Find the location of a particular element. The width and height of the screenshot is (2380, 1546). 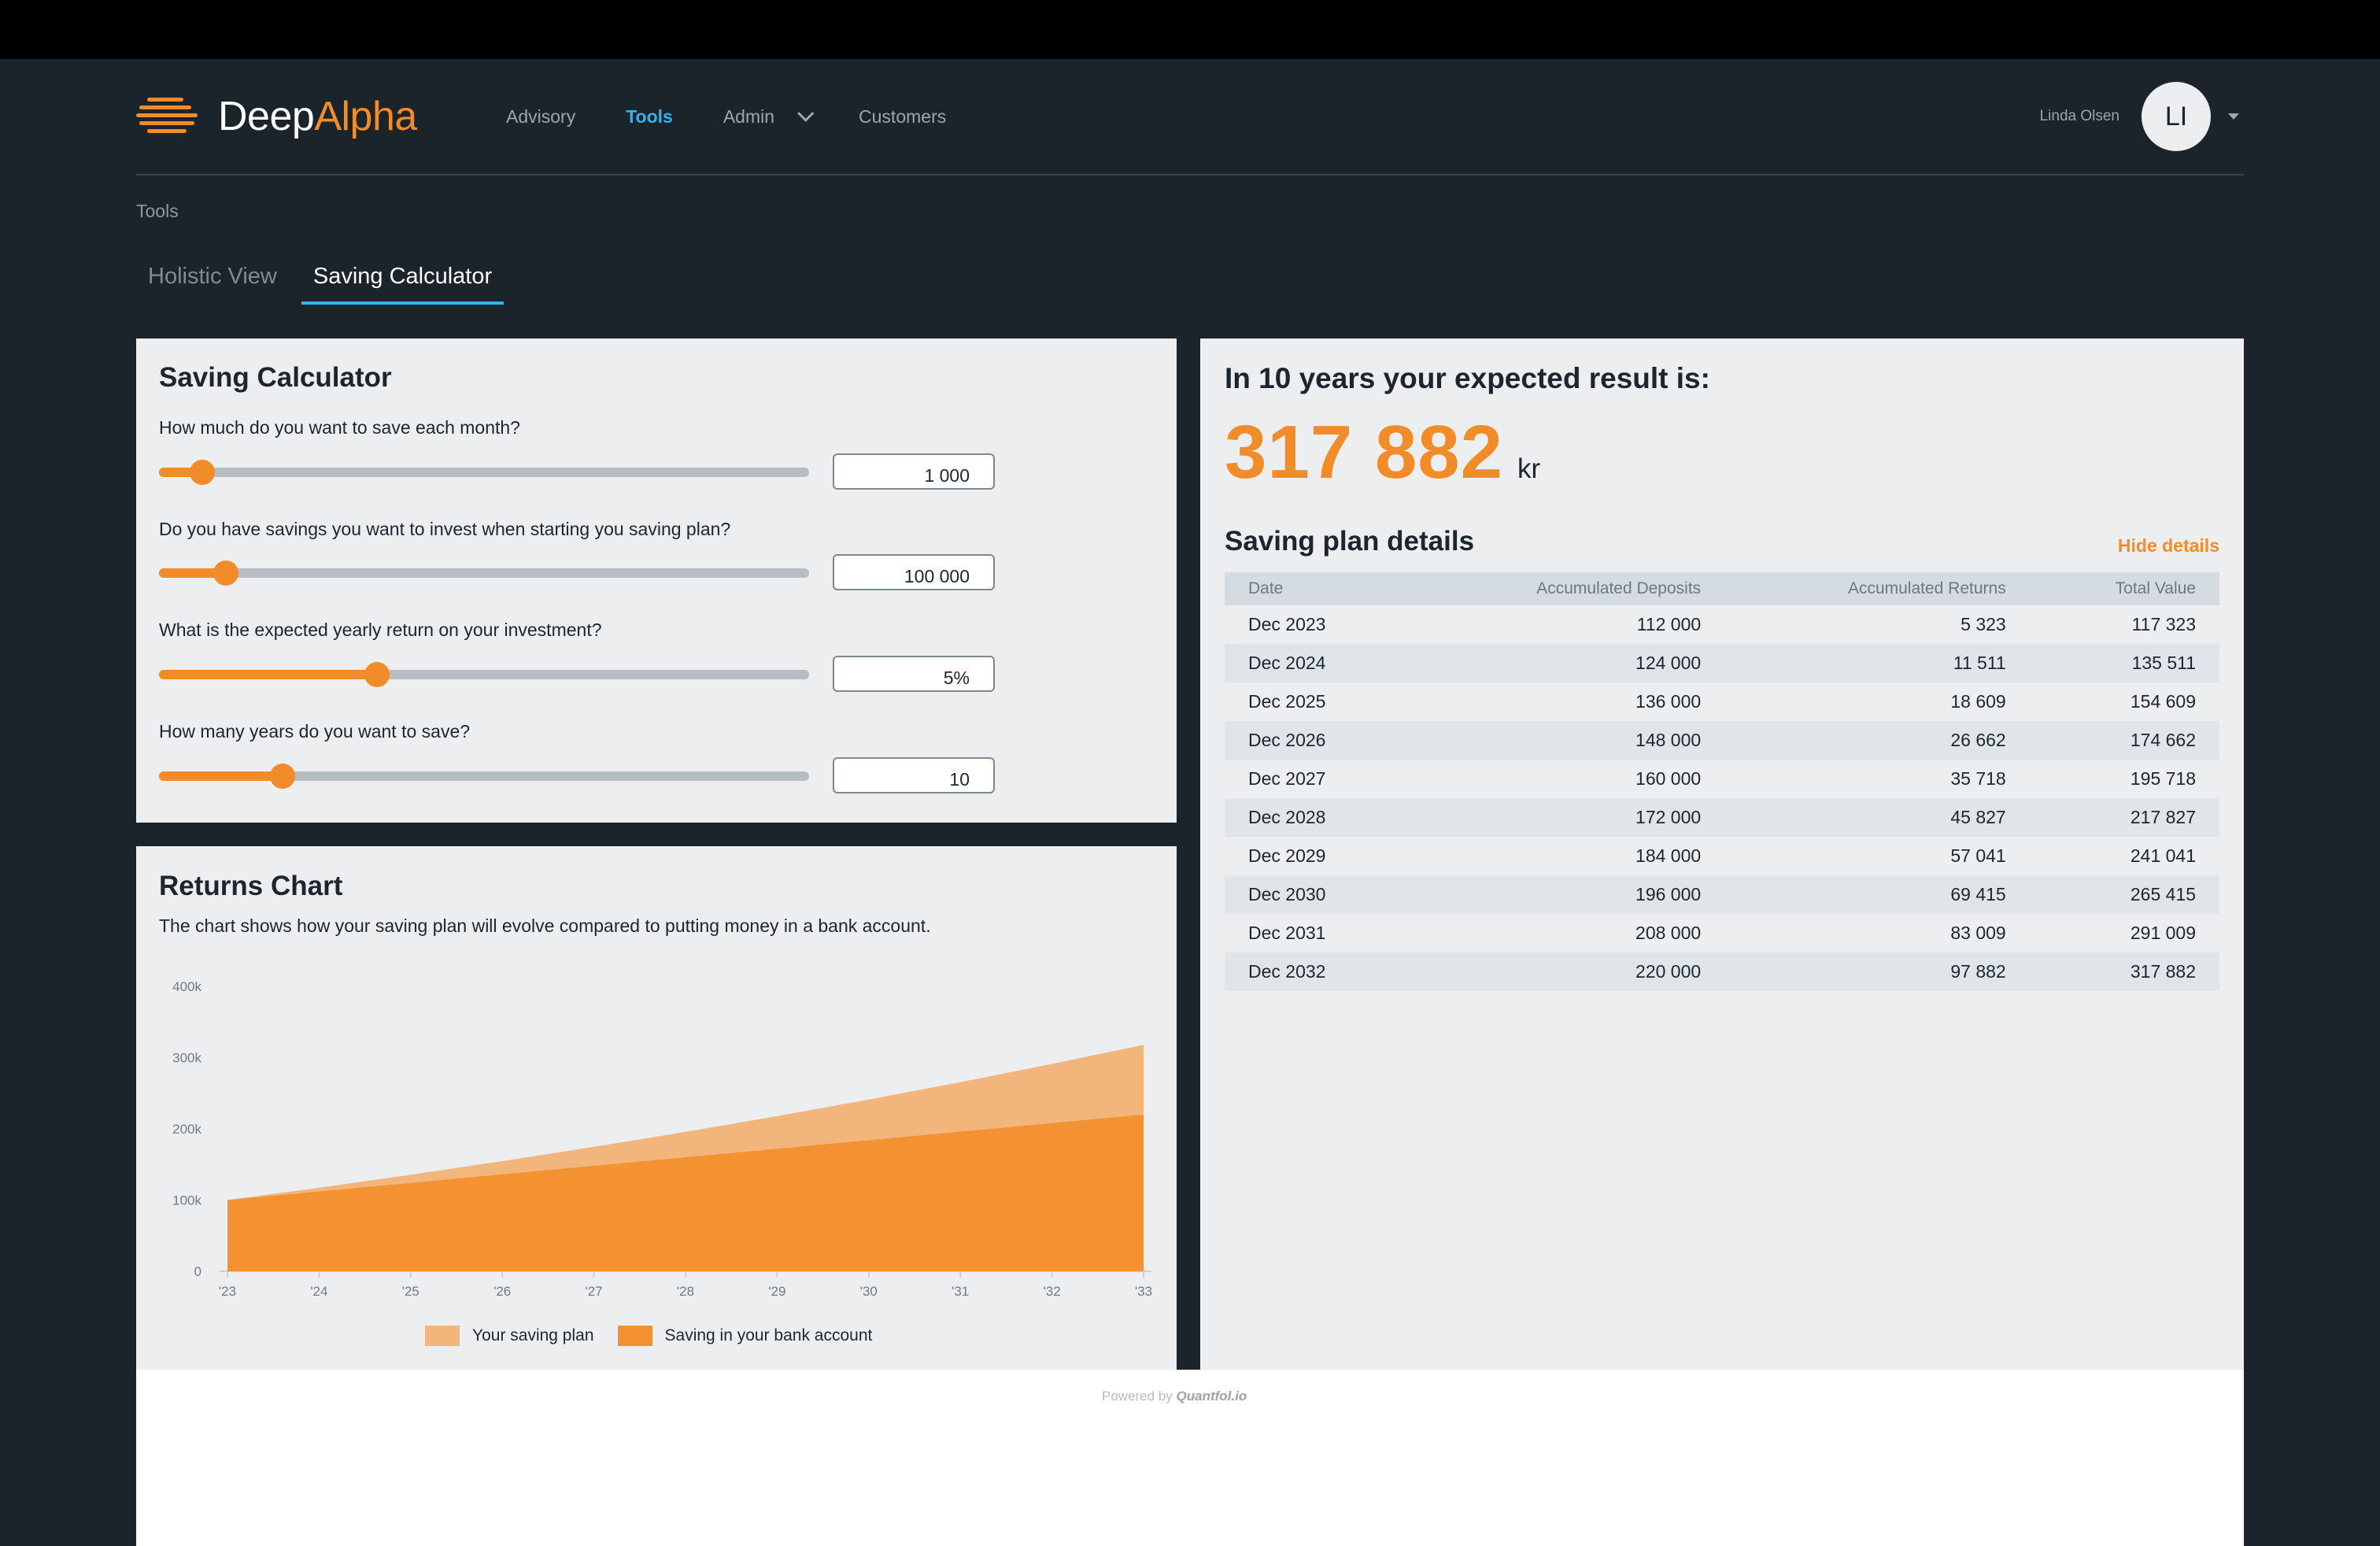

legend-swatch-plan is located at coordinates (443, 1336).